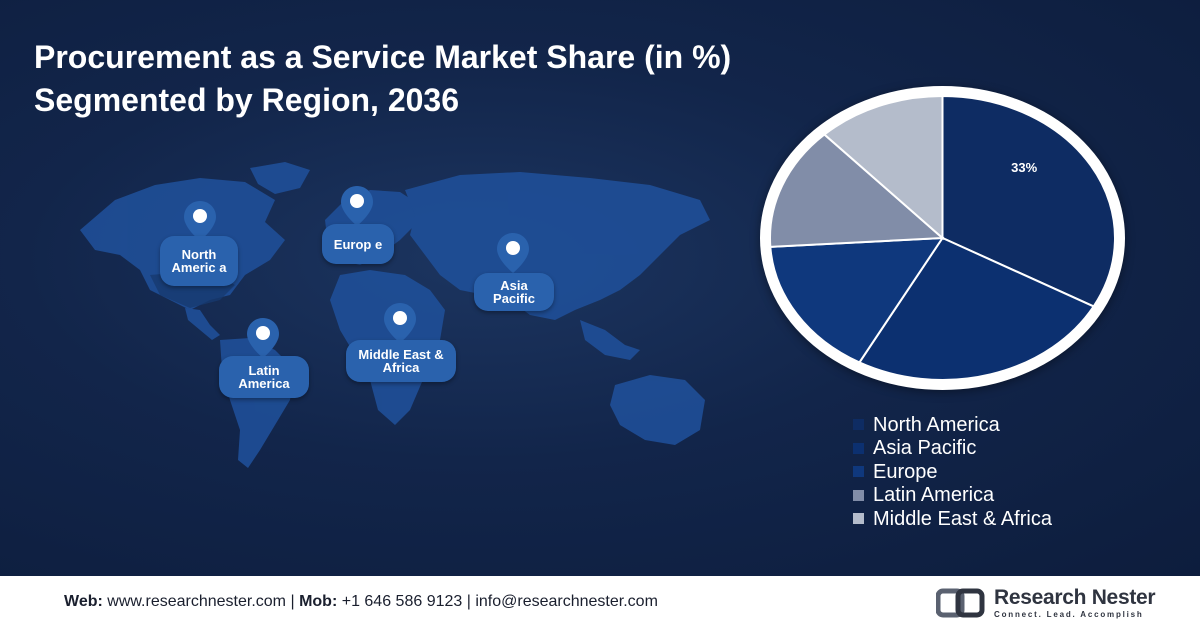 The image size is (1200, 628). Describe the element at coordinates (357, 206) in the screenshot. I see `europe-pin-icon` at that location.